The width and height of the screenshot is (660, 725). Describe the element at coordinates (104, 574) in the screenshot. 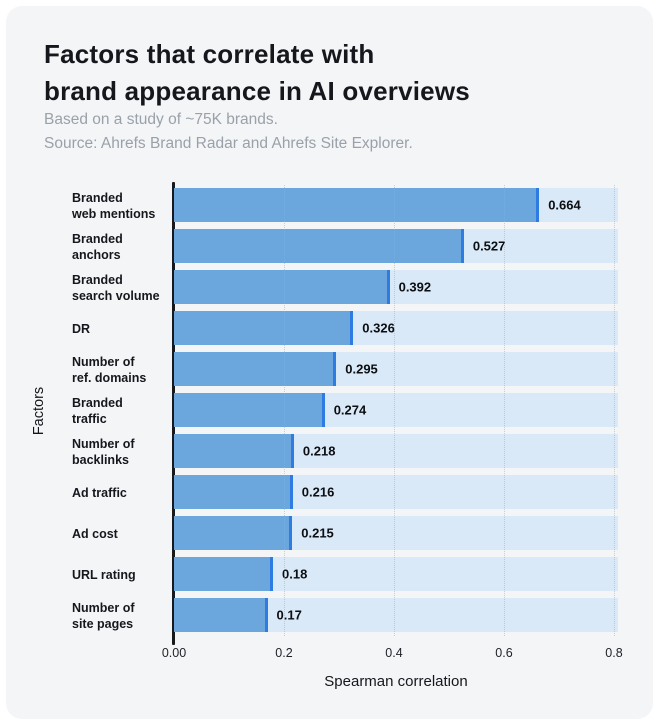

I see `category-label: URL rating` at that location.